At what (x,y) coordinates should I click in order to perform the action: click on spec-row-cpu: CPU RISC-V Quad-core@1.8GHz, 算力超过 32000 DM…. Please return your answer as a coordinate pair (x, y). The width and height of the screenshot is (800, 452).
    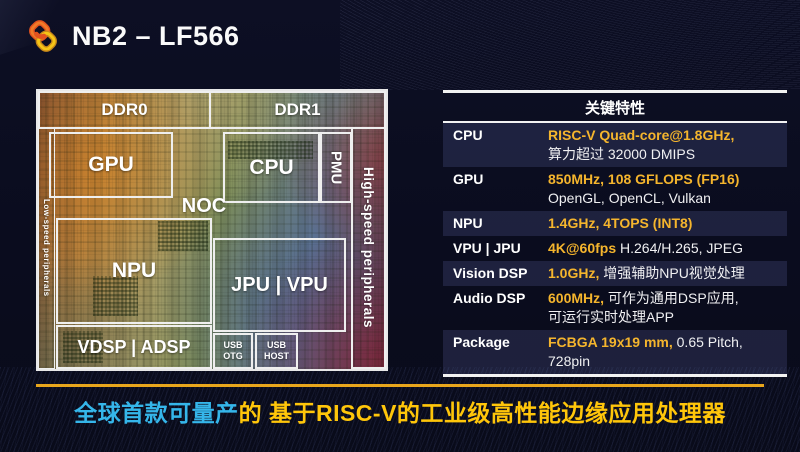
    Looking at the image, I should click on (615, 145).